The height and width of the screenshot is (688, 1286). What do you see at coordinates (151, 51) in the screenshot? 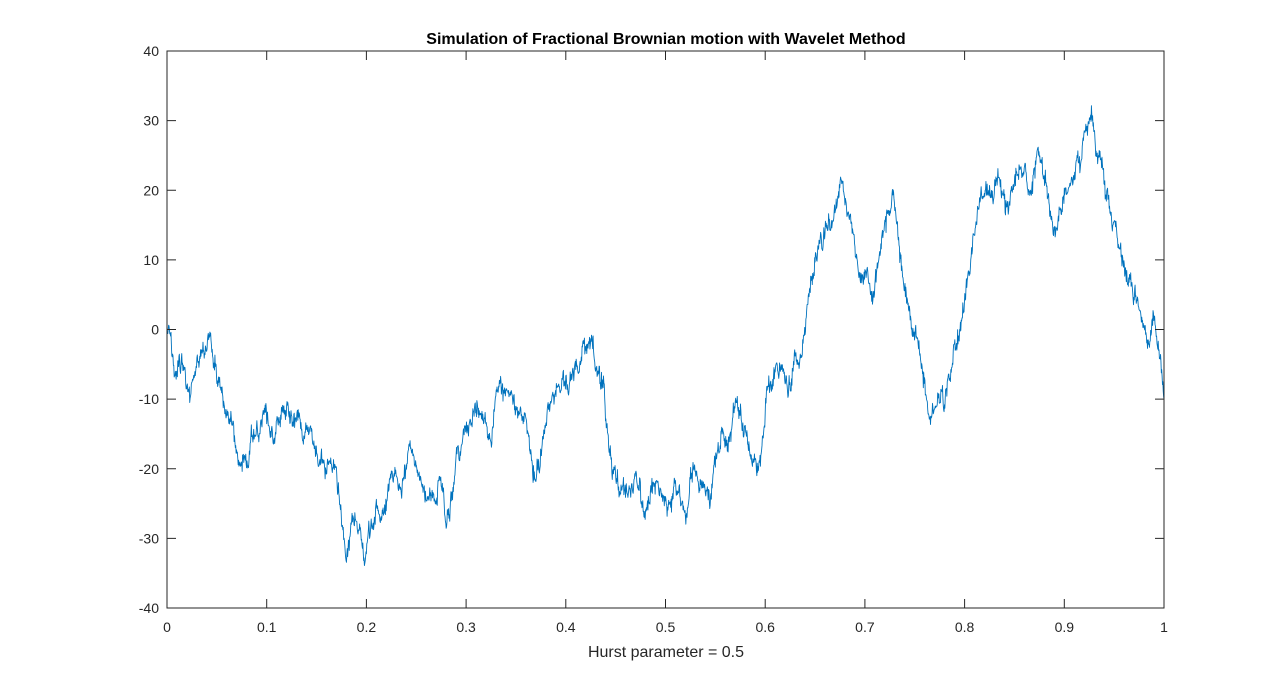
I see `y-tick-label: 40` at bounding box center [151, 51].